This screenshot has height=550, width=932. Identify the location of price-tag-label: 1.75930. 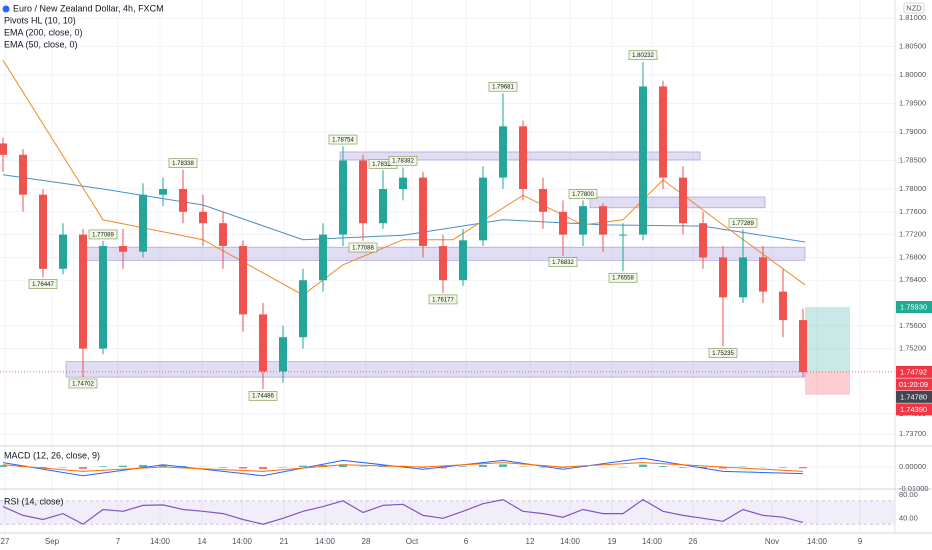
(913, 306).